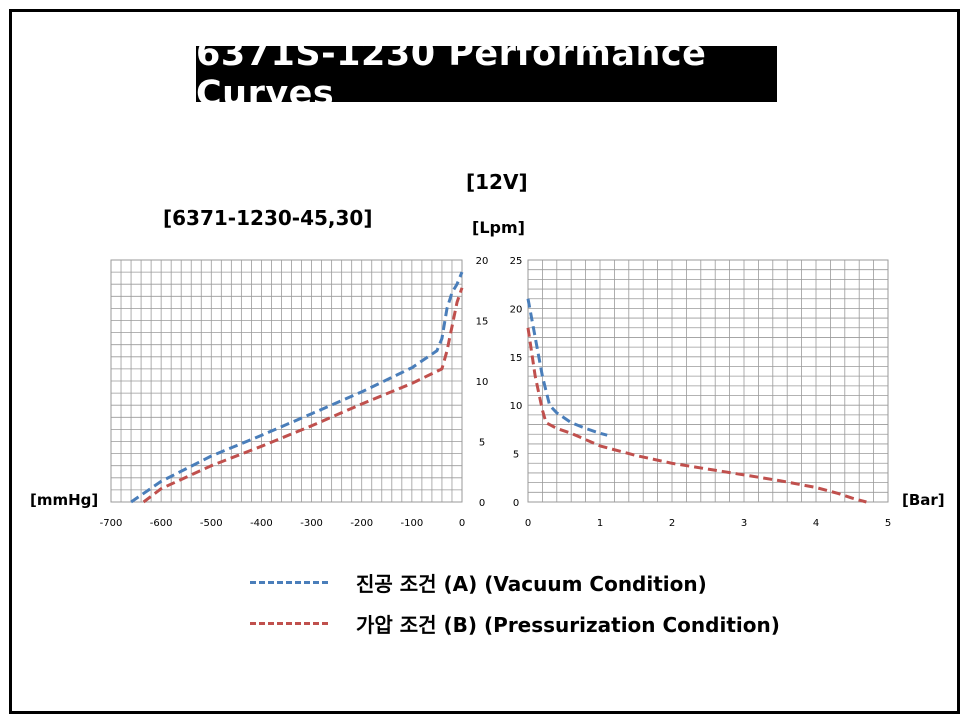  Describe the element at coordinates (261, 523) in the screenshot. I see `vacuum-x-tick-label: -400` at that location.